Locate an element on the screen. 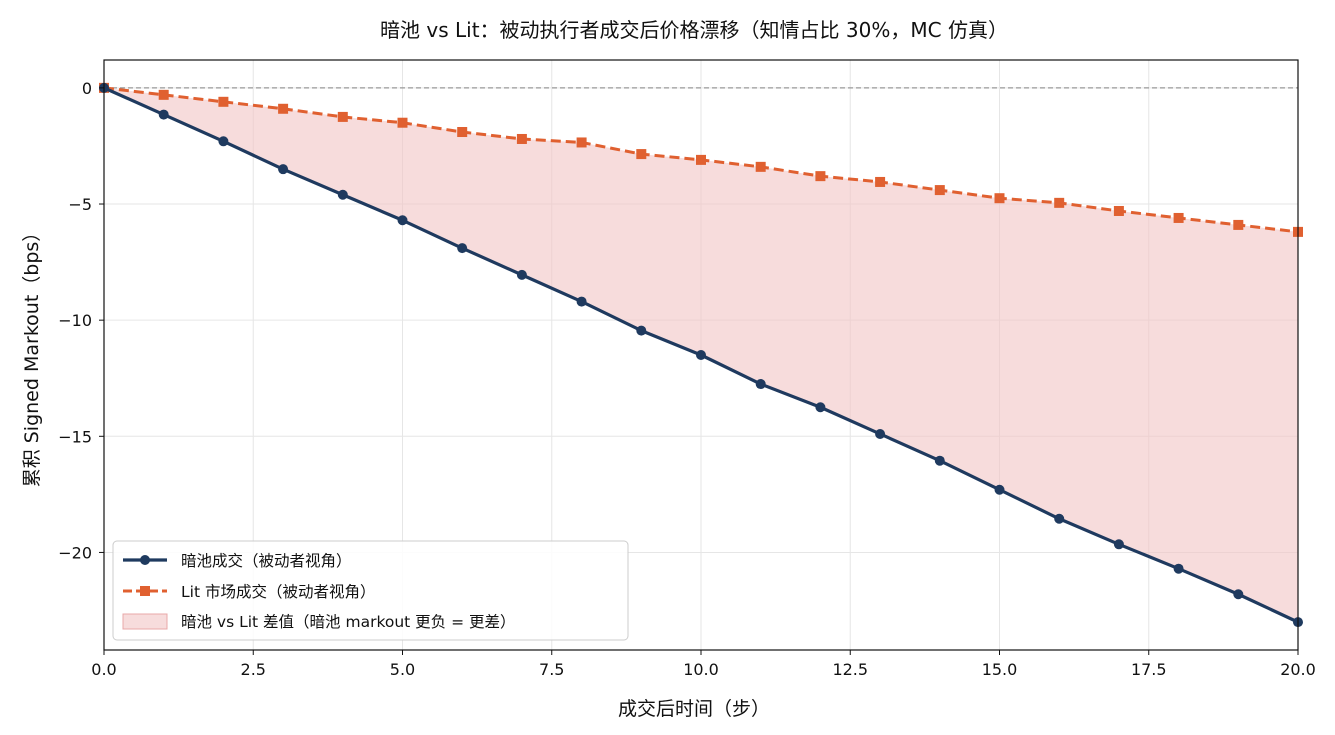 This screenshot has height=735, width=1335. y-tick-label: −15 is located at coordinates (75, 436).